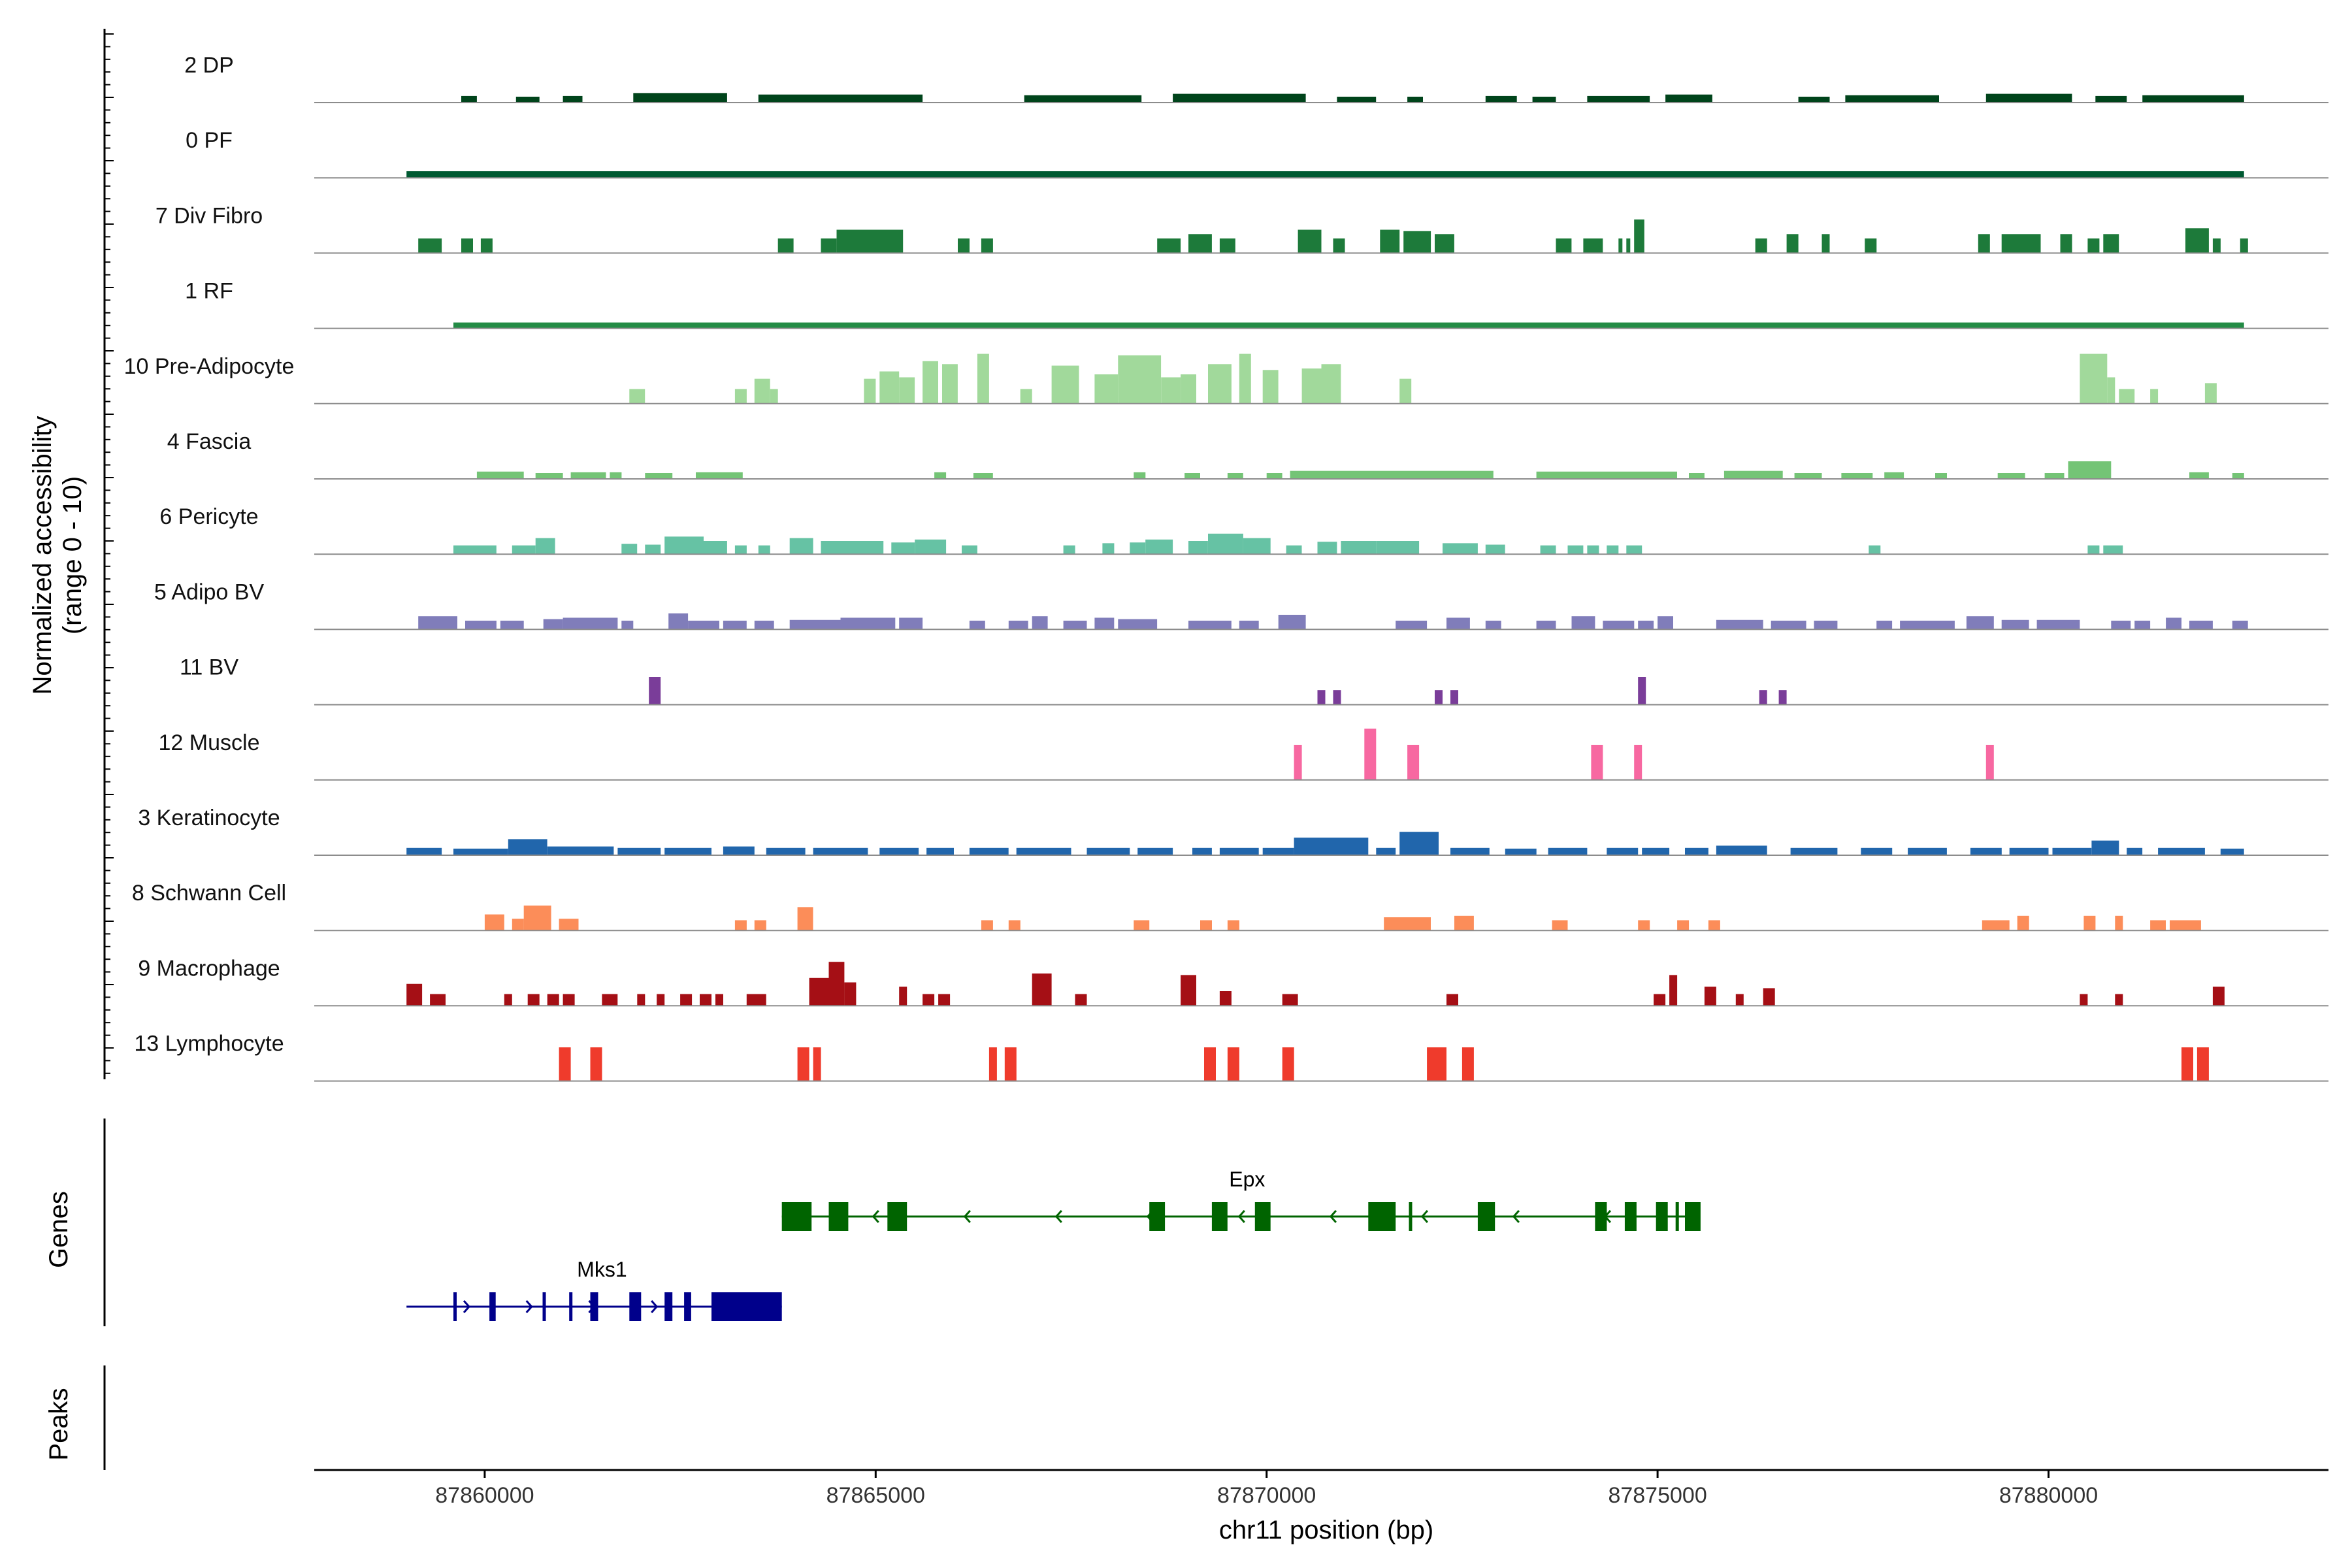  I want to click on x-tick-label: 87875000, so click(1657, 1495).